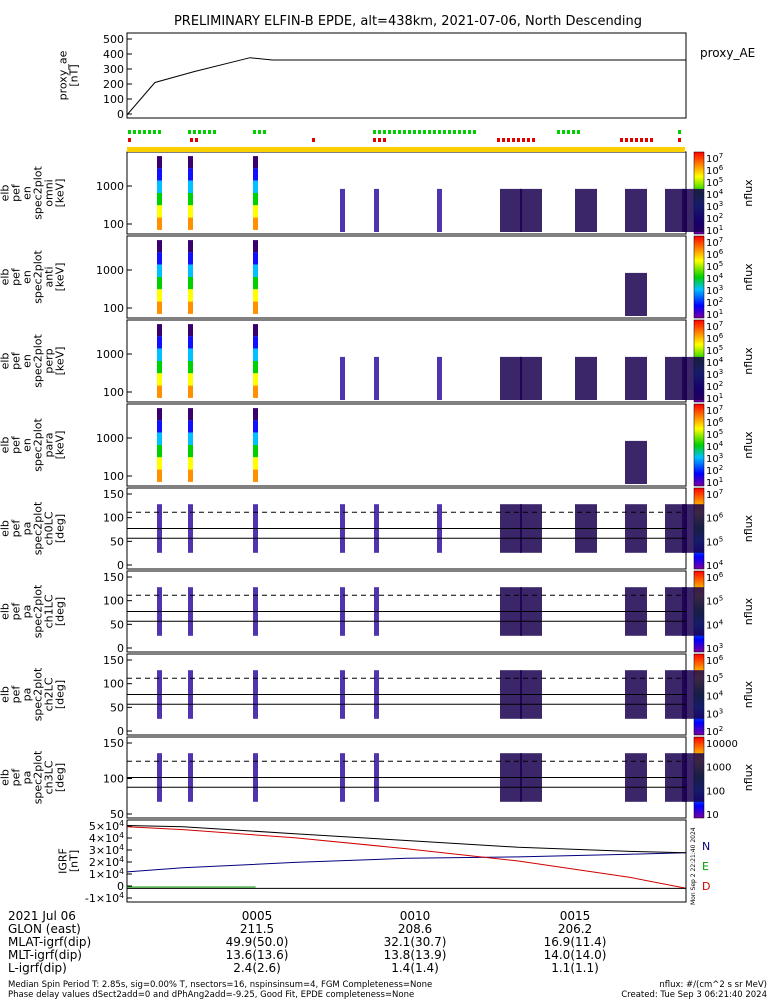 The image size is (775, 1000). What do you see at coordinates (714, 494) in the screenshot?
I see `colorbar-tick-5-0: 10⁷` at bounding box center [714, 494].